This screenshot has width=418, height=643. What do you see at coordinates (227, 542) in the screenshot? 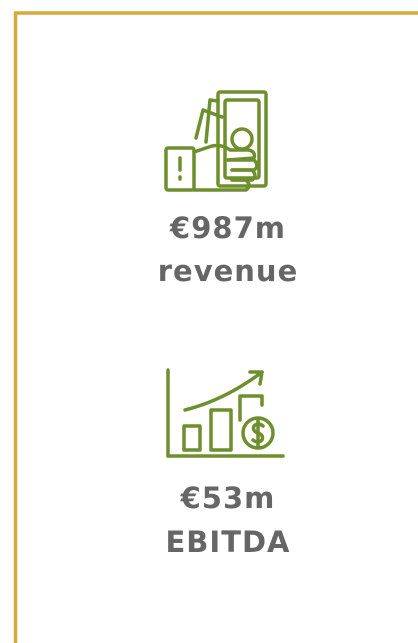
I see `ebitda-label: EBITDA` at bounding box center [227, 542].